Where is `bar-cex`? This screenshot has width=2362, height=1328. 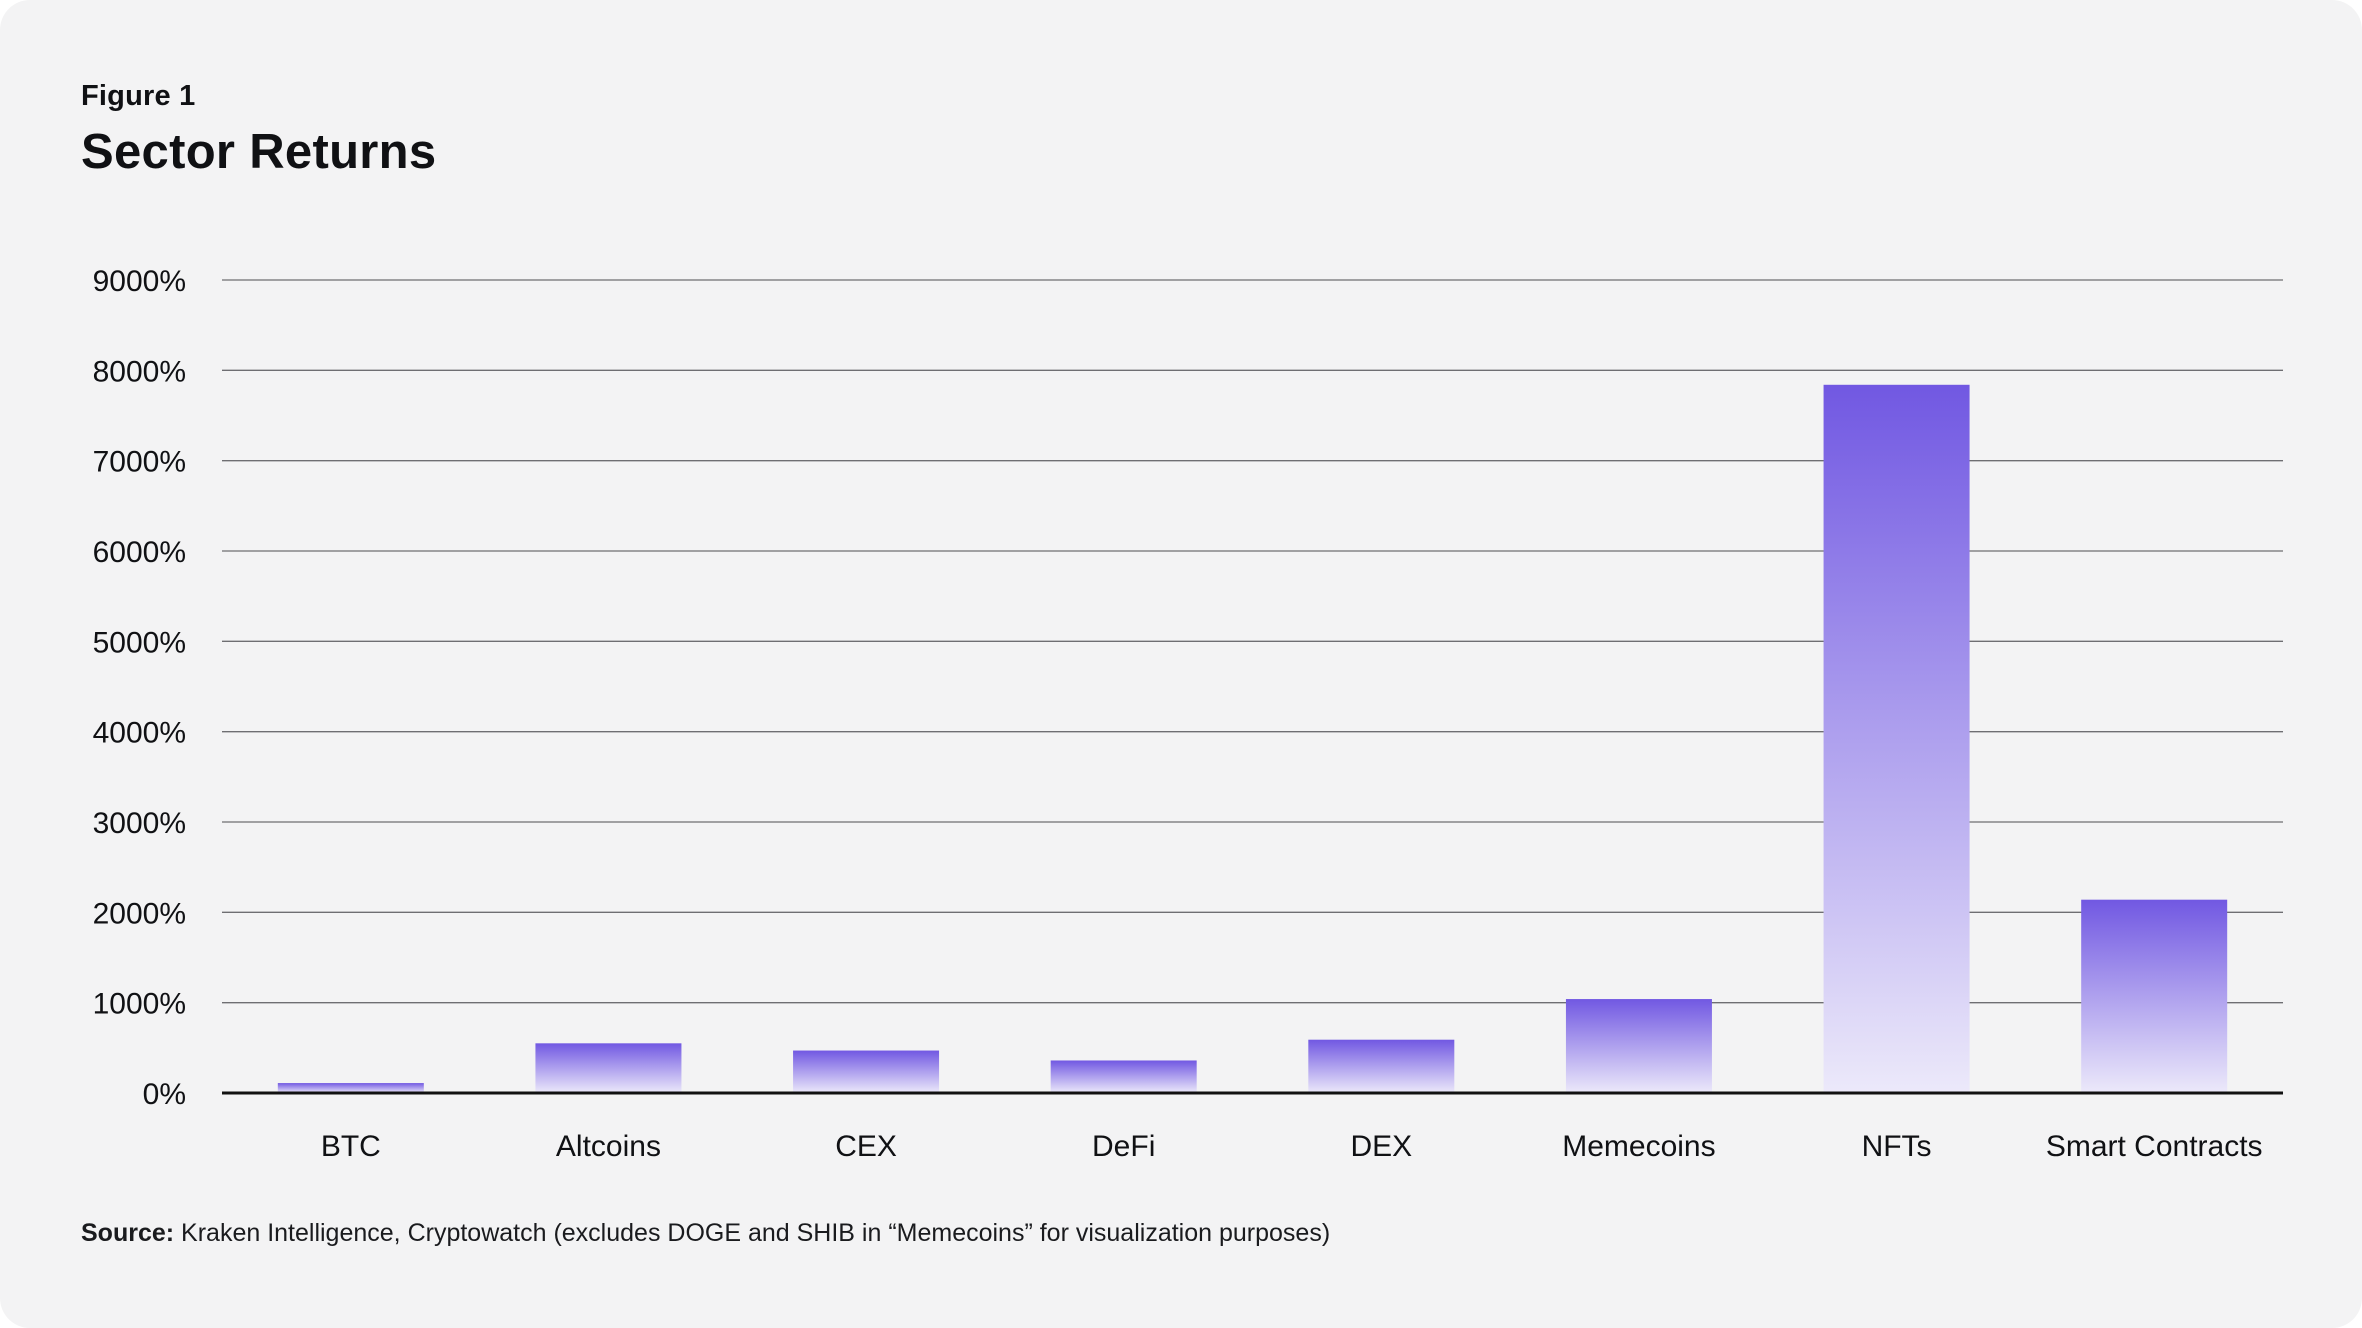 bar-cex is located at coordinates (866, 1071).